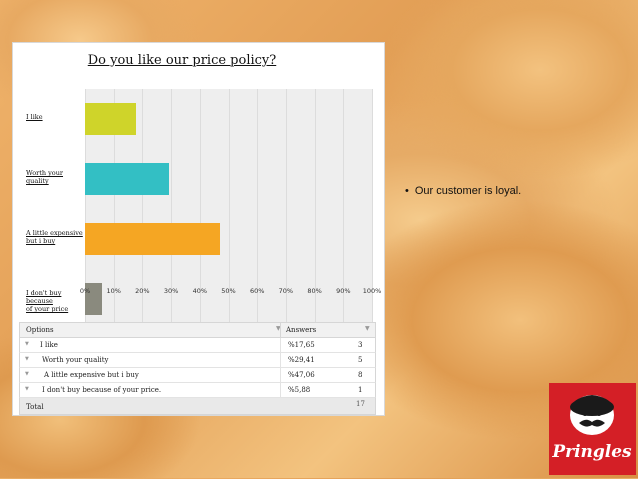  I want to click on chart-x-tick-label: 20%, so click(142, 291).